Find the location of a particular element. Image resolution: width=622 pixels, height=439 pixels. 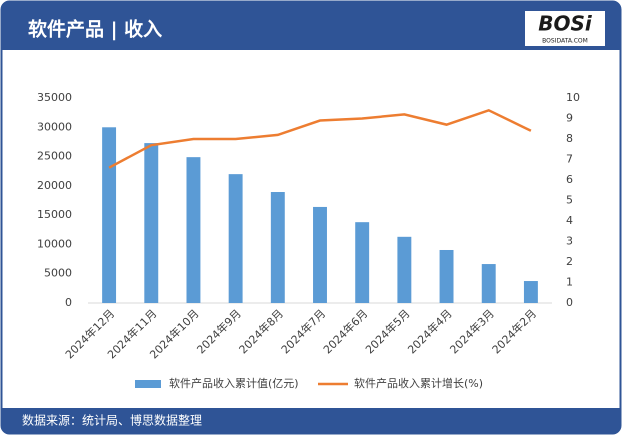

legend-label: 软件产品收入累计增长(%) is located at coordinates (418, 383).